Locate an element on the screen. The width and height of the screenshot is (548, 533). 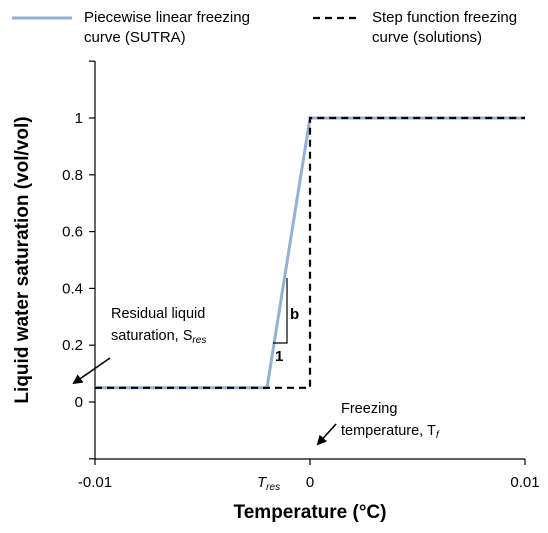
slope-triangle is located at coordinates (280, 311).